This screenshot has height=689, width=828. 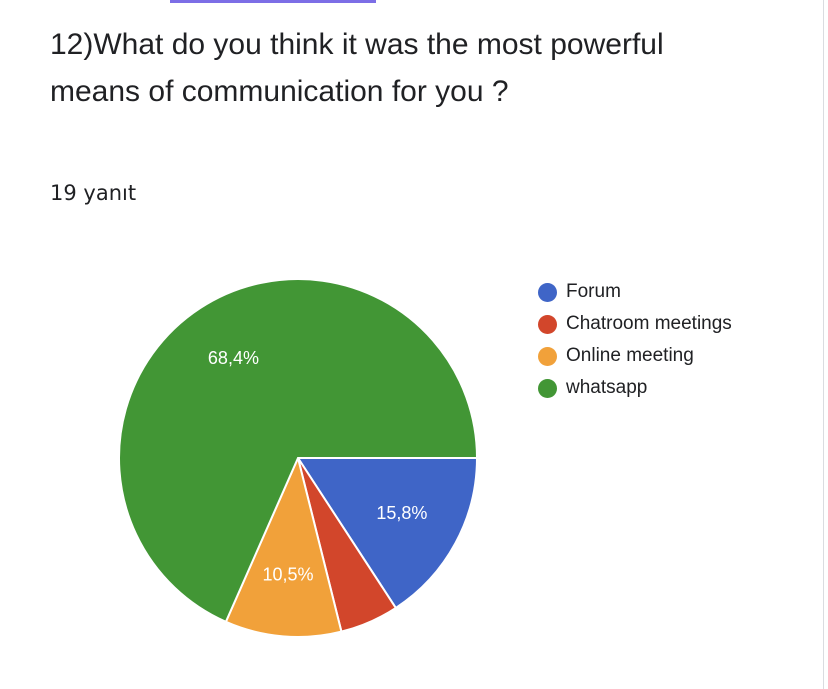 I want to click on legend-item-online-meeting: Online meeting, so click(x=635, y=356).